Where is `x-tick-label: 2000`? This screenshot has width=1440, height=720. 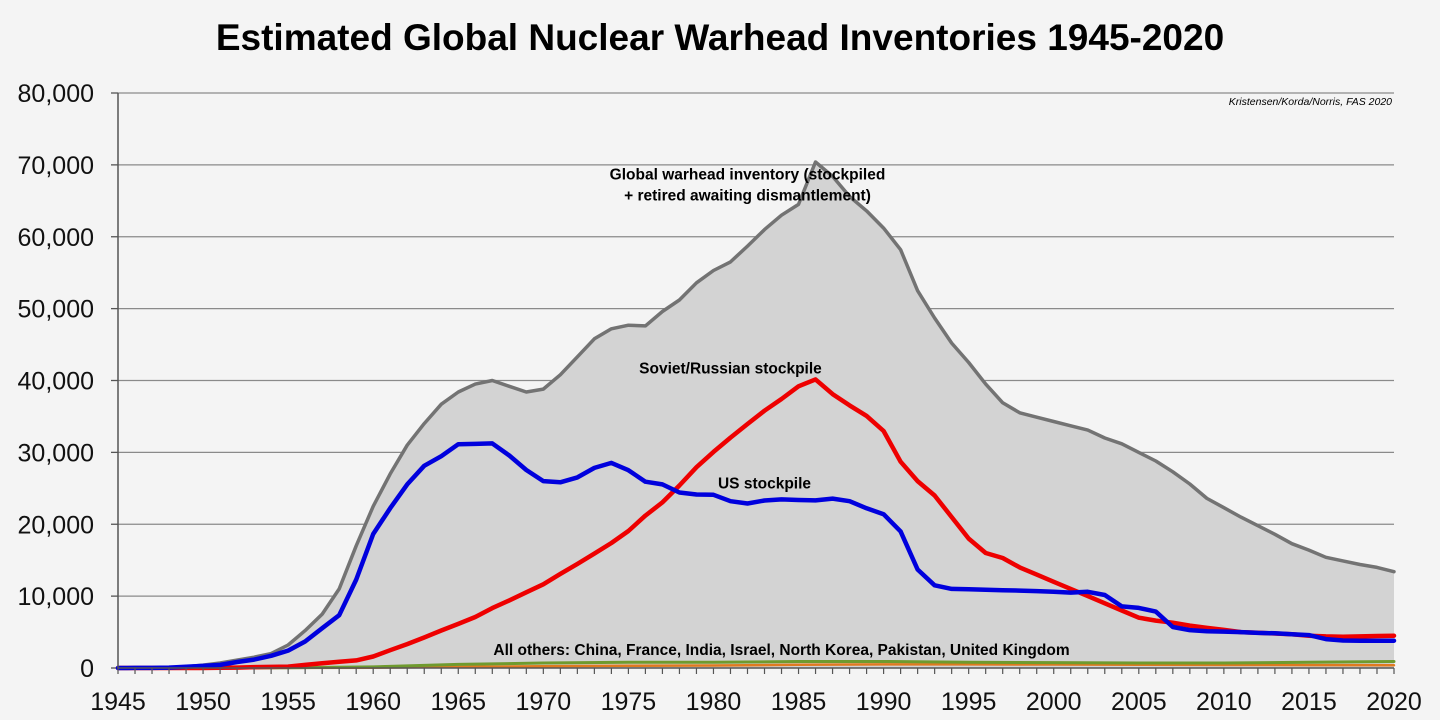 x-tick-label: 2000 is located at coordinates (1054, 702).